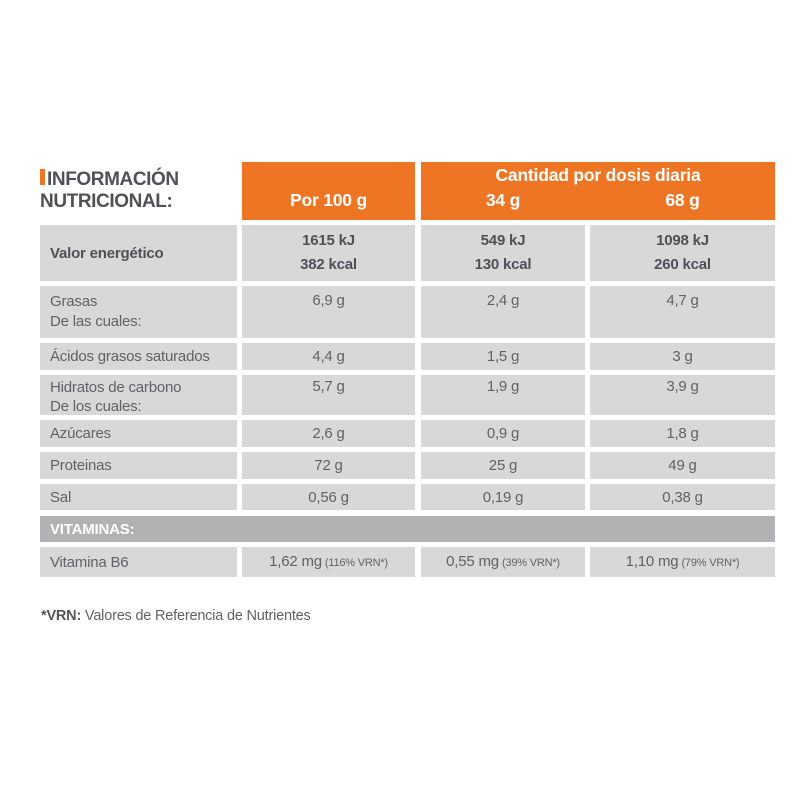  Describe the element at coordinates (710, 563) in the screenshot. I see `vitamin-b6-68g-vrn: (79% VRN*)` at that location.